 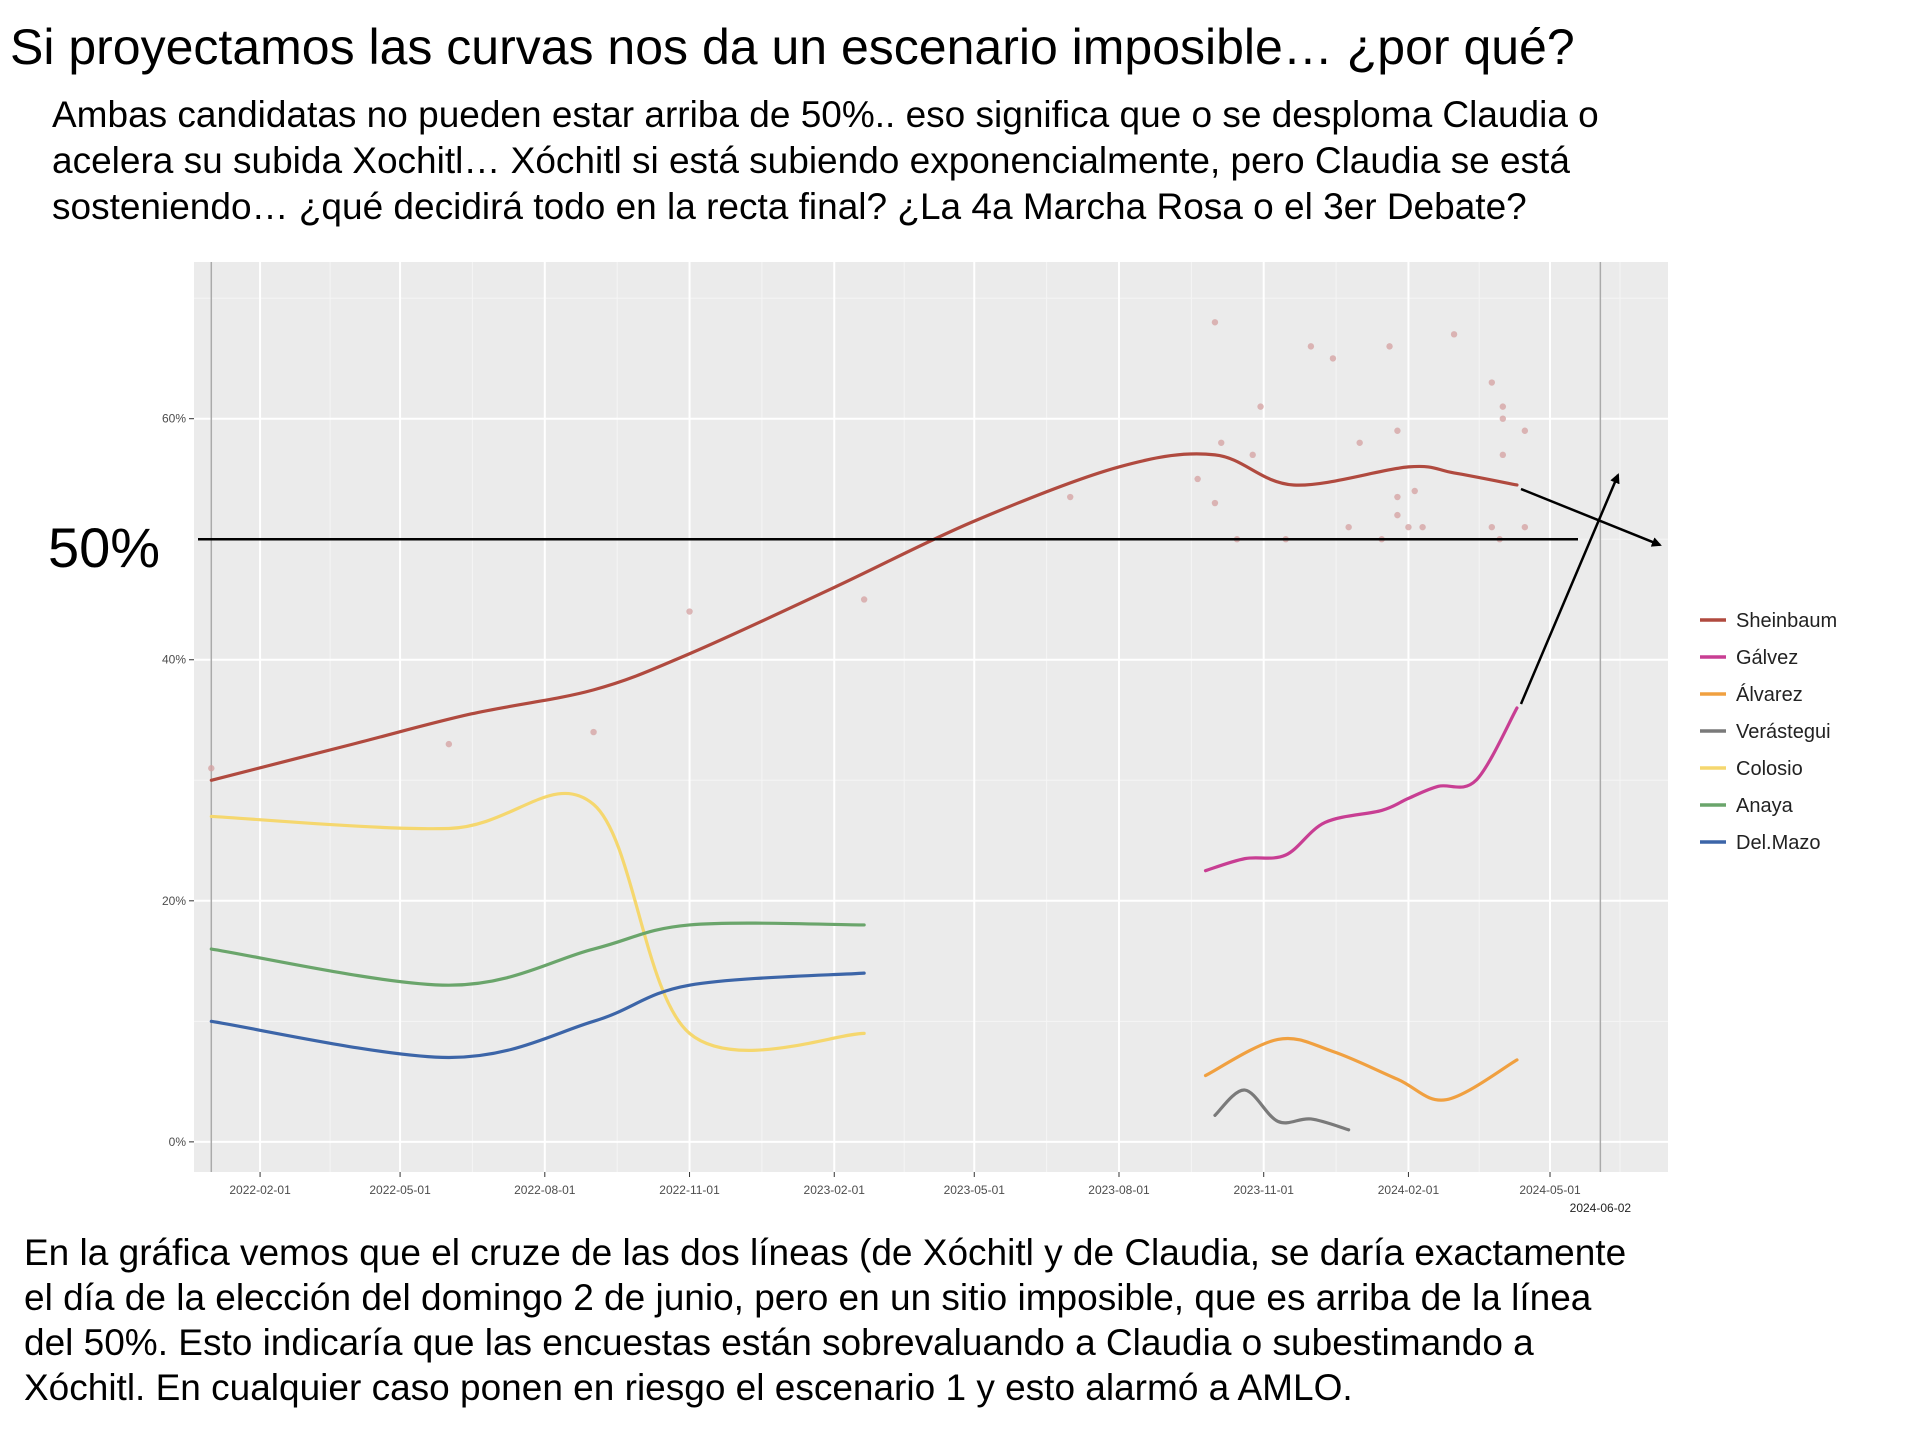 What do you see at coordinates (1767, 658) in the screenshot?
I see `legend-label: Gálvez` at bounding box center [1767, 658].